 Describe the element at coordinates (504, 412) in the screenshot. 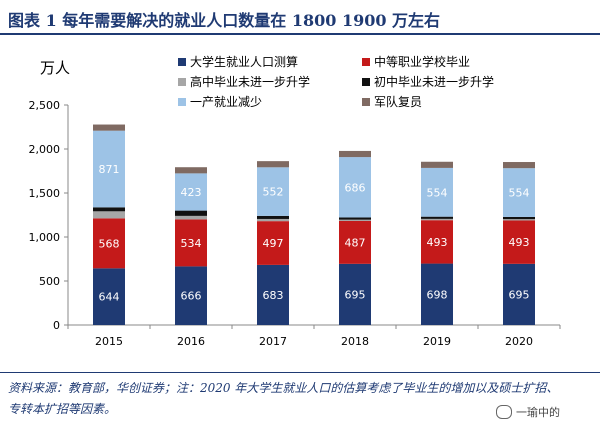

I see `wechat-icon` at that location.